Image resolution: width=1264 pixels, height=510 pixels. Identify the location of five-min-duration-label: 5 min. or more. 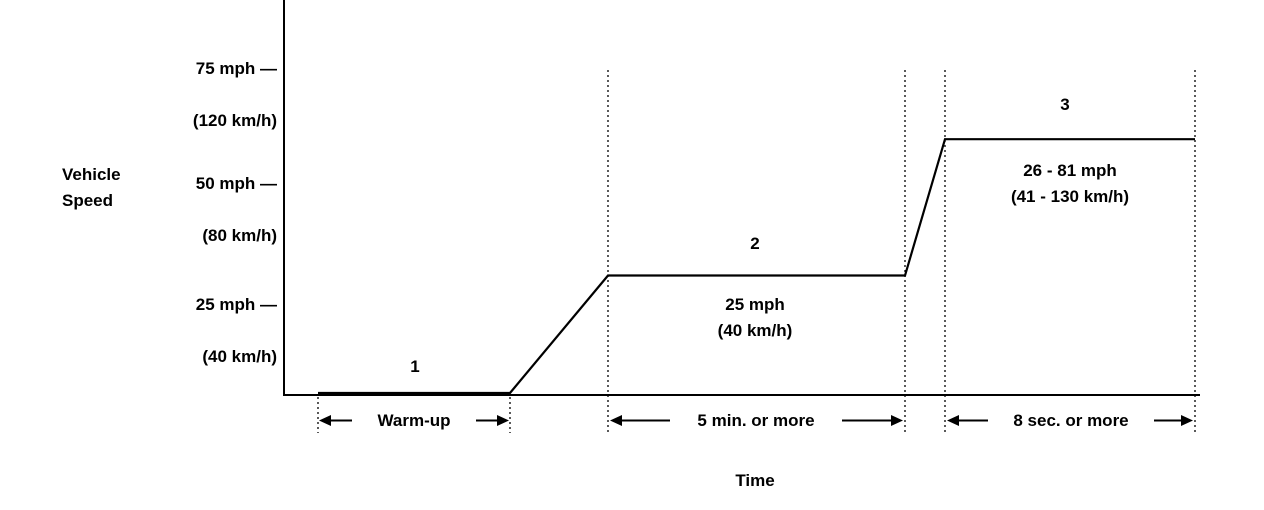
(756, 421).